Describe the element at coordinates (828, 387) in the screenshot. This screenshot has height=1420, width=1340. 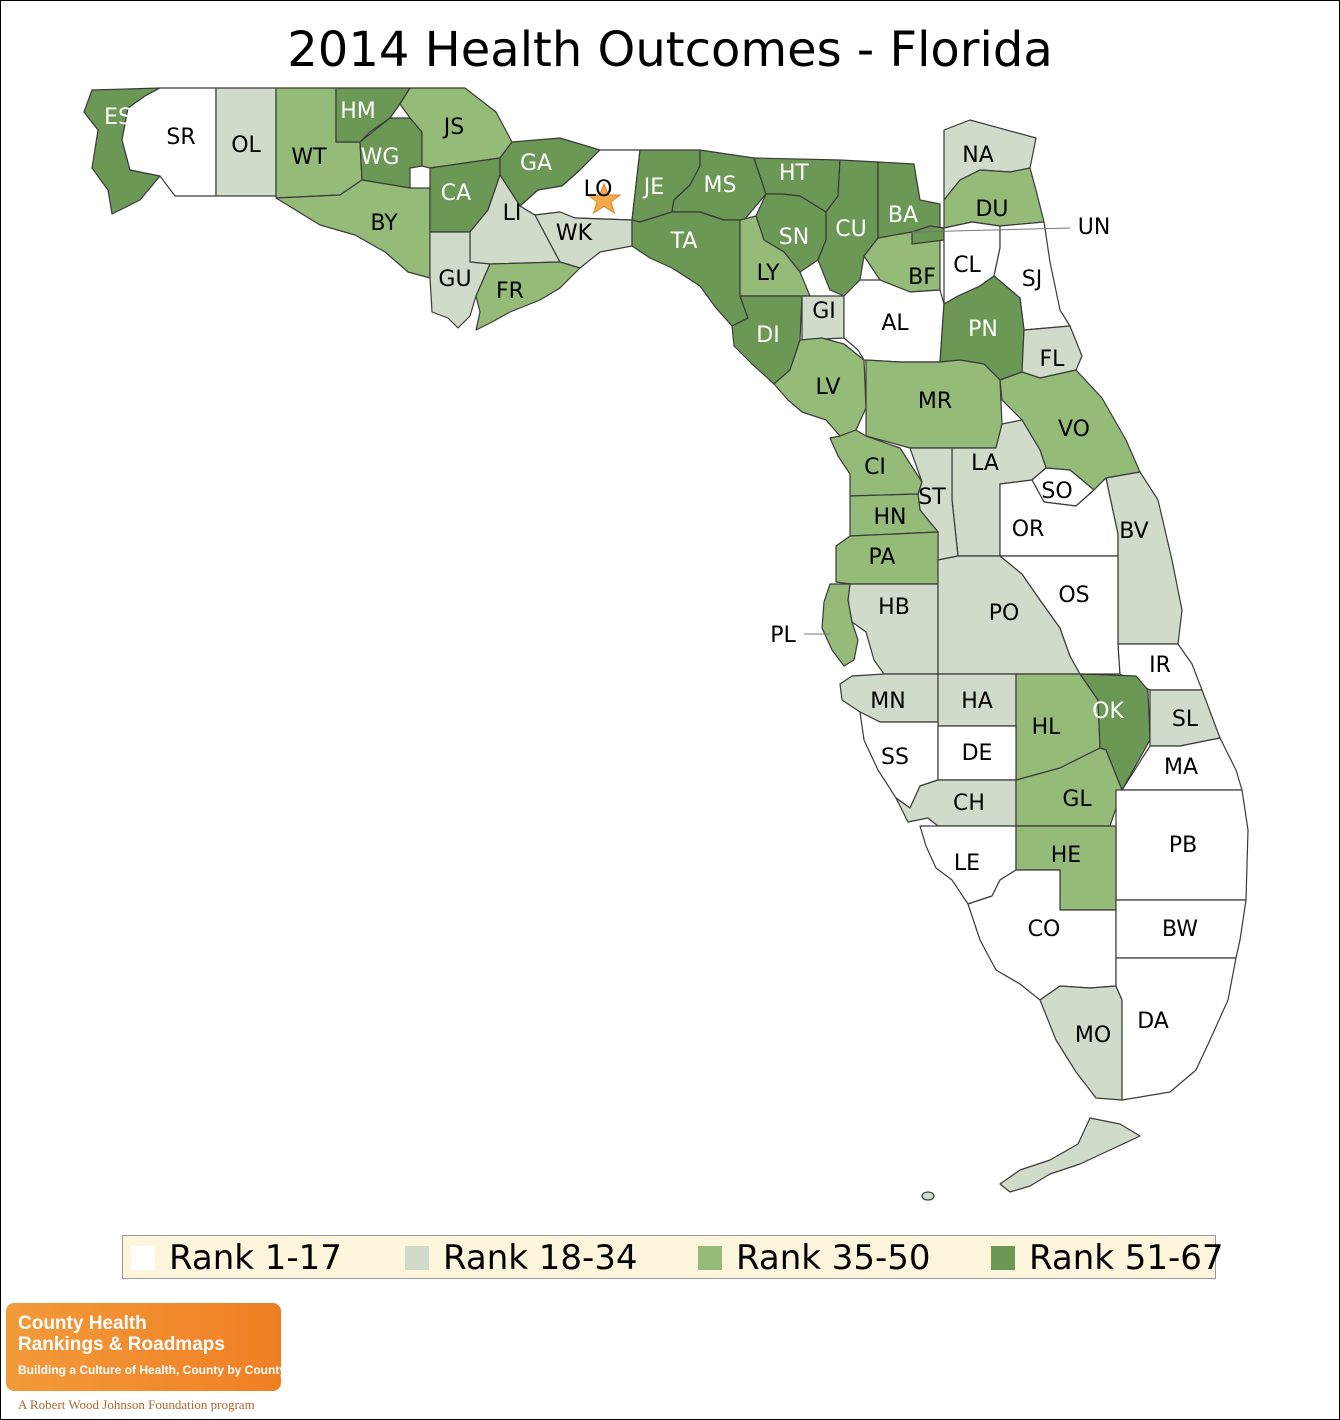
I see `county-label-LV: LV` at that location.